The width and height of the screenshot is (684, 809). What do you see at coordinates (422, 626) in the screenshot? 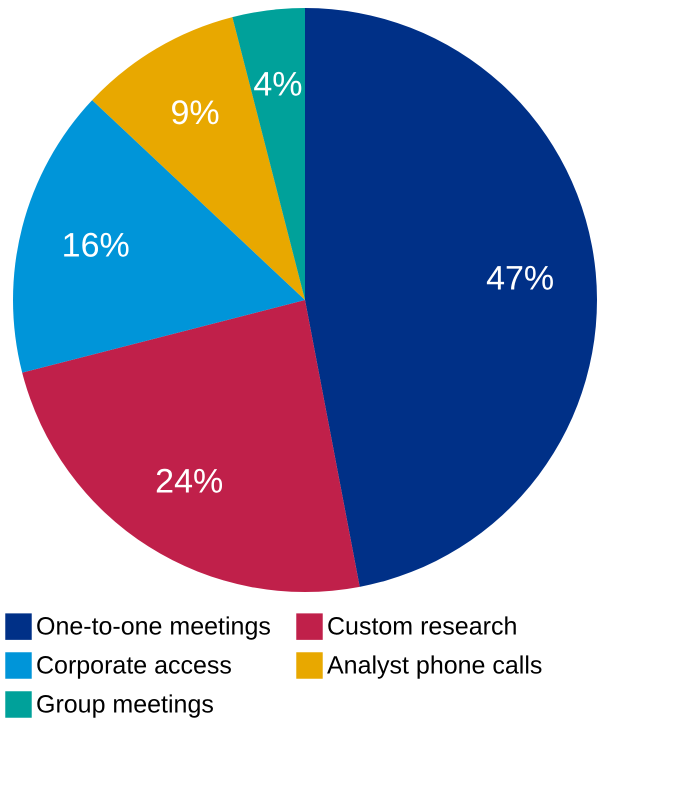
I see `legend-label: Custom research` at bounding box center [422, 626].